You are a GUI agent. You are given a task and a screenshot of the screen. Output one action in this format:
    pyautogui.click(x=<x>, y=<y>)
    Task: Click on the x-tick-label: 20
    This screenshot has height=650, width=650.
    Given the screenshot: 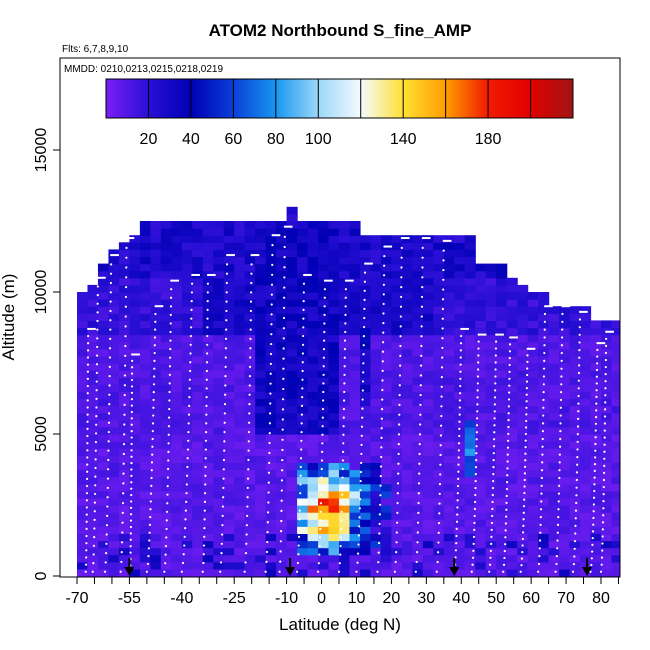 What is the action you would take?
    pyautogui.click(x=392, y=598)
    